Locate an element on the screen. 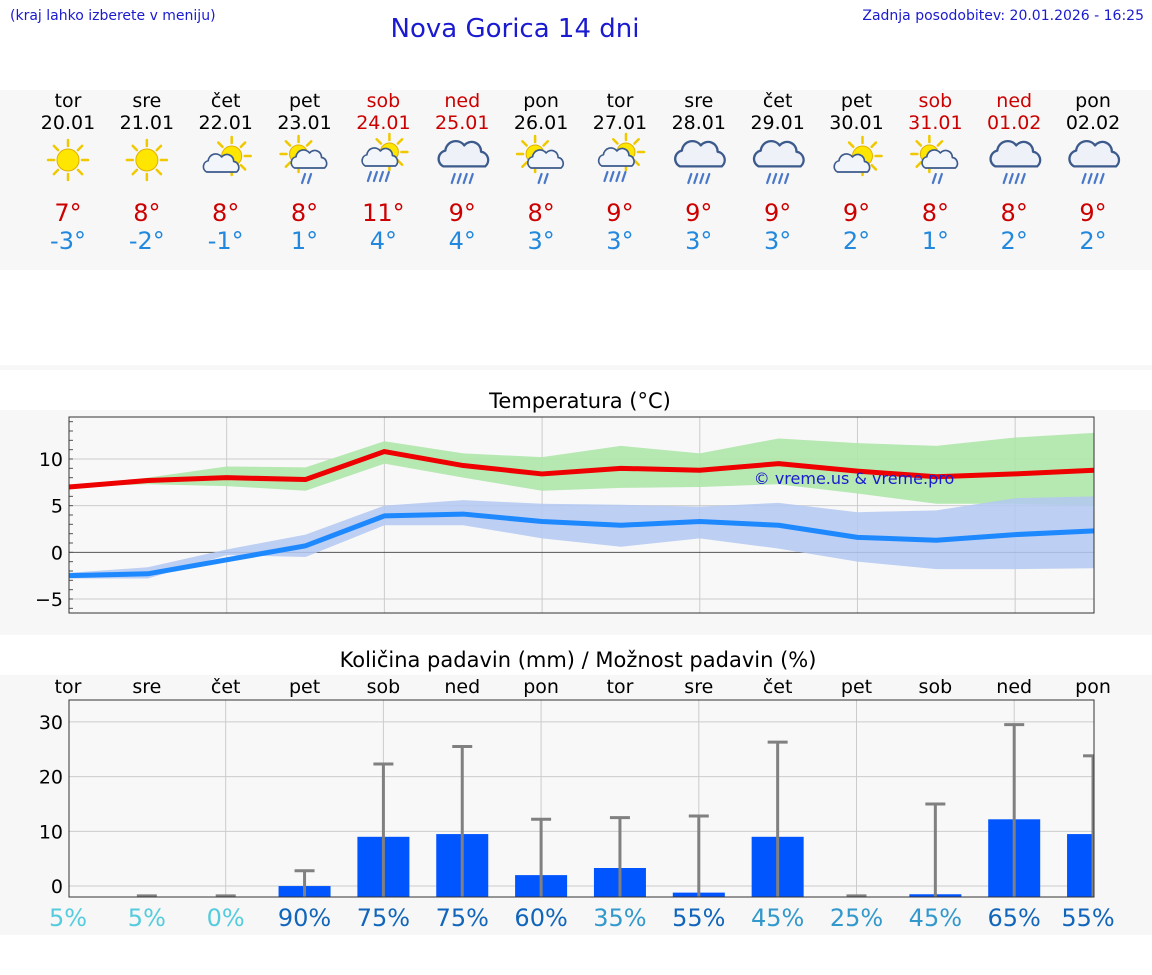 This screenshot has height=975, width=1152. partly-cloudy-icon is located at coordinates (858, 156).